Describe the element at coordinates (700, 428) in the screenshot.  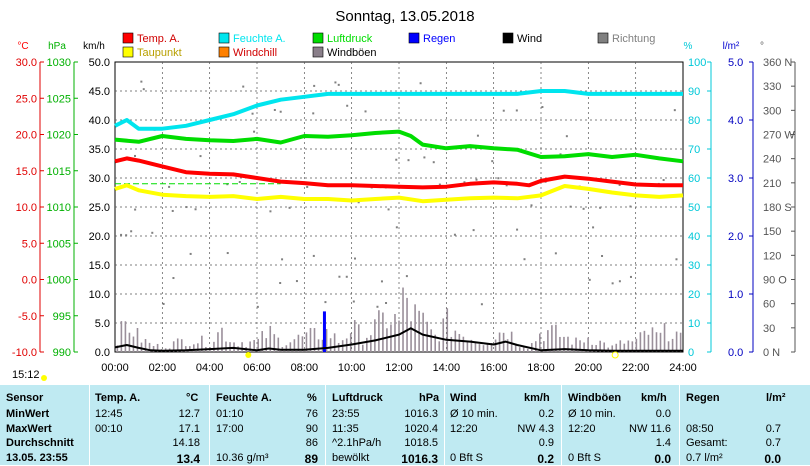
I see `stats-cell-rain-time: 08:50` at that location.